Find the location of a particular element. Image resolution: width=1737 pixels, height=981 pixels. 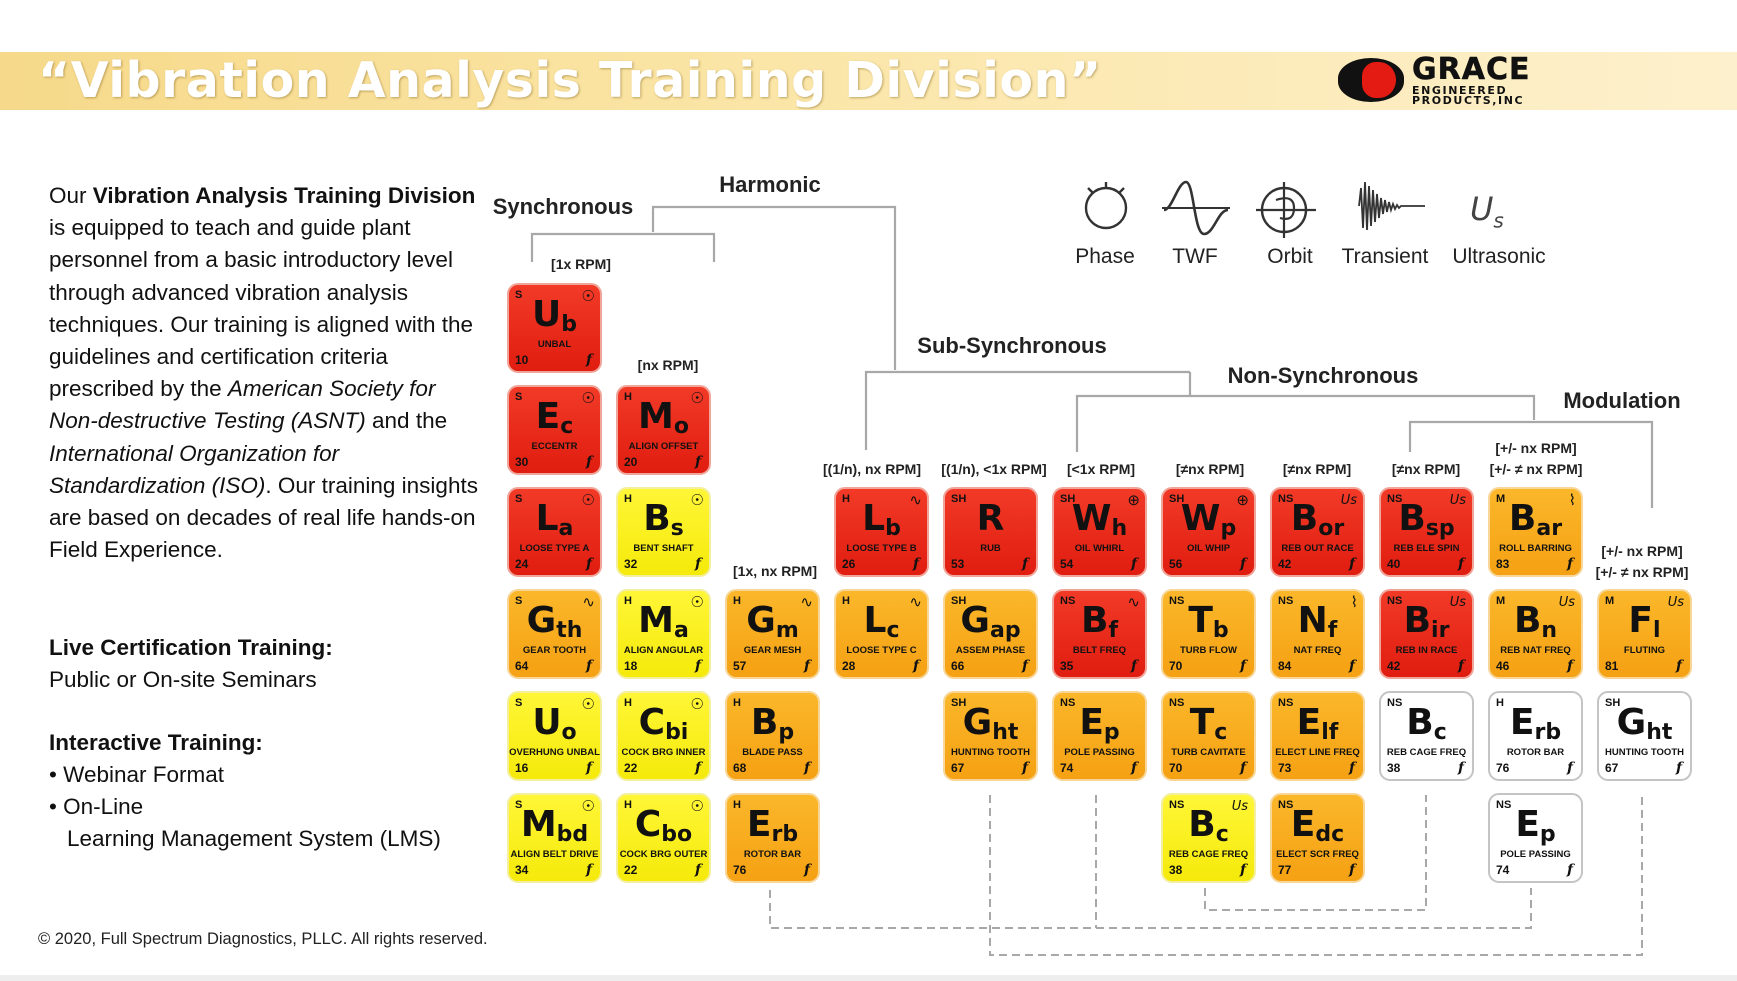

tile-number: 67 is located at coordinates (1612, 768).